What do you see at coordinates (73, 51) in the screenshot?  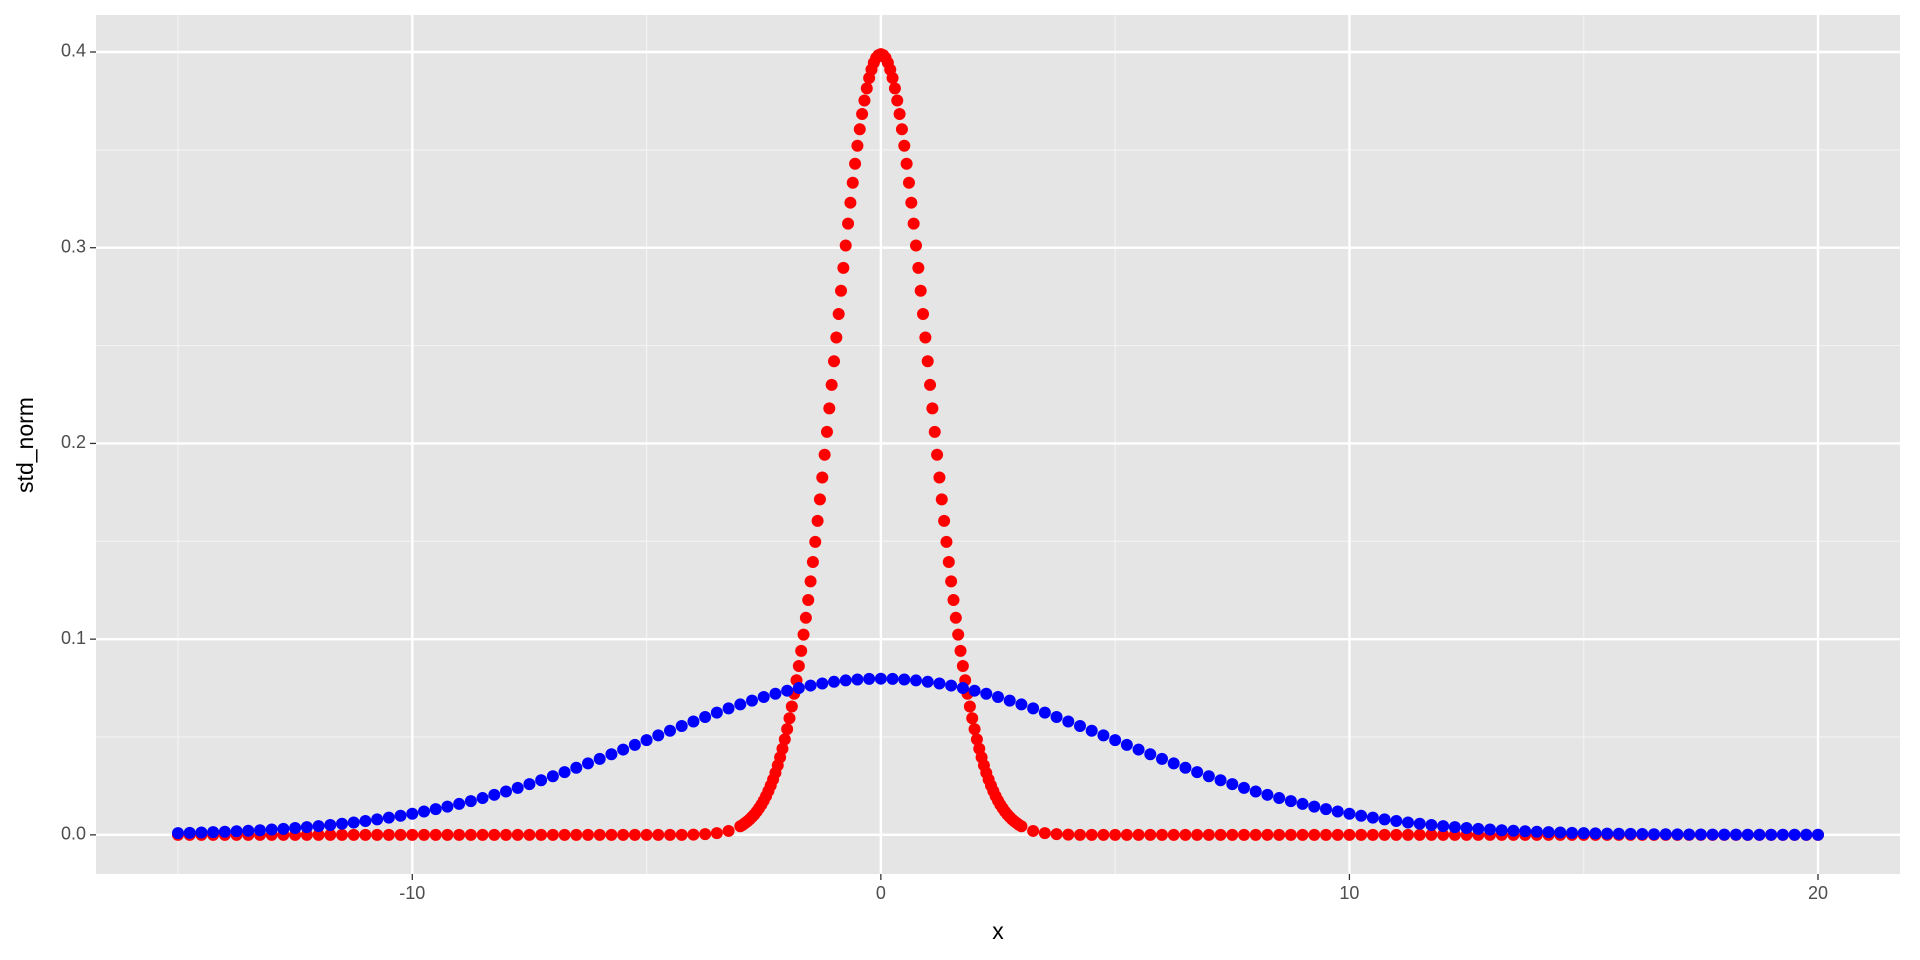 I see `y-tick-label: 0.4` at bounding box center [73, 51].